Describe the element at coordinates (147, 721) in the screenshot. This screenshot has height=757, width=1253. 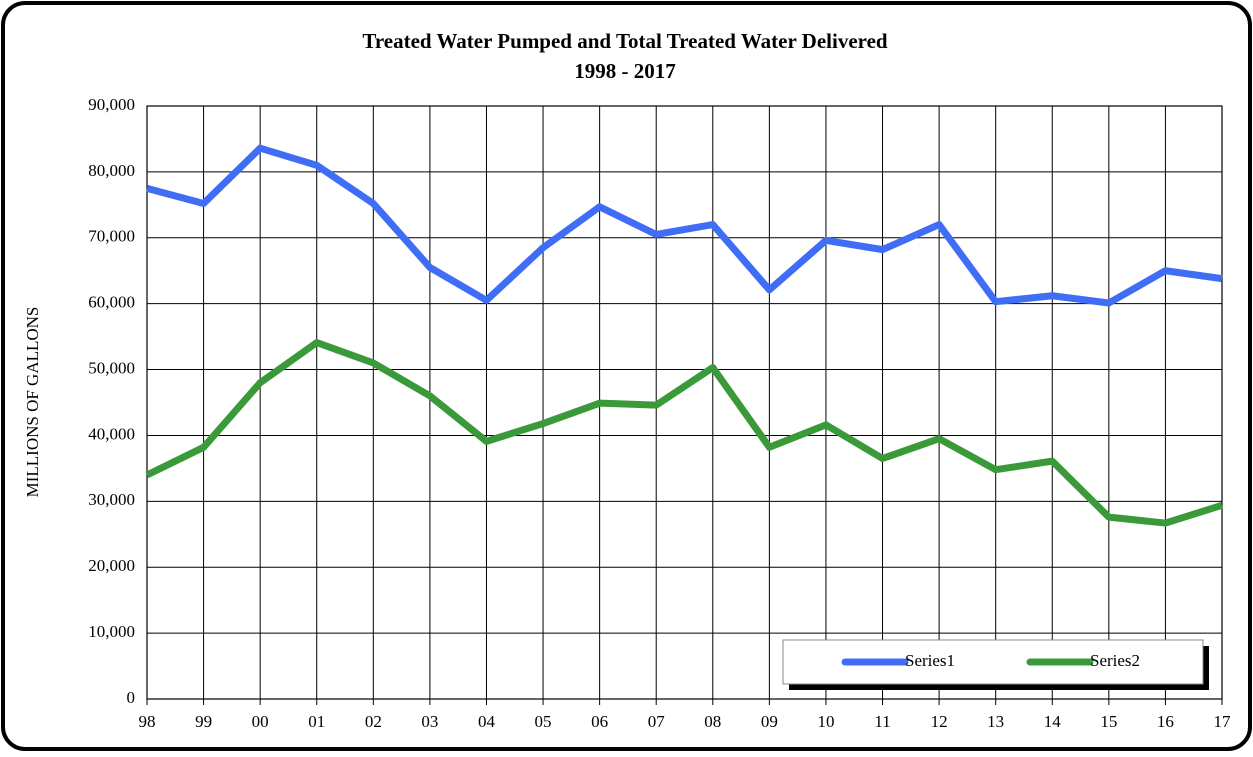
I see `x-tick-label: 98` at that location.